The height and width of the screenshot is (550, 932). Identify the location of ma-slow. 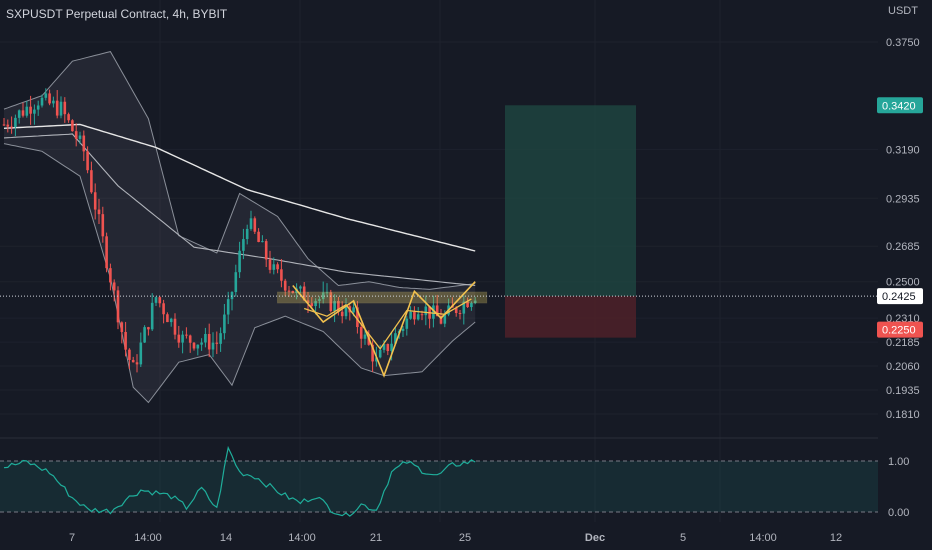
(239, 187).